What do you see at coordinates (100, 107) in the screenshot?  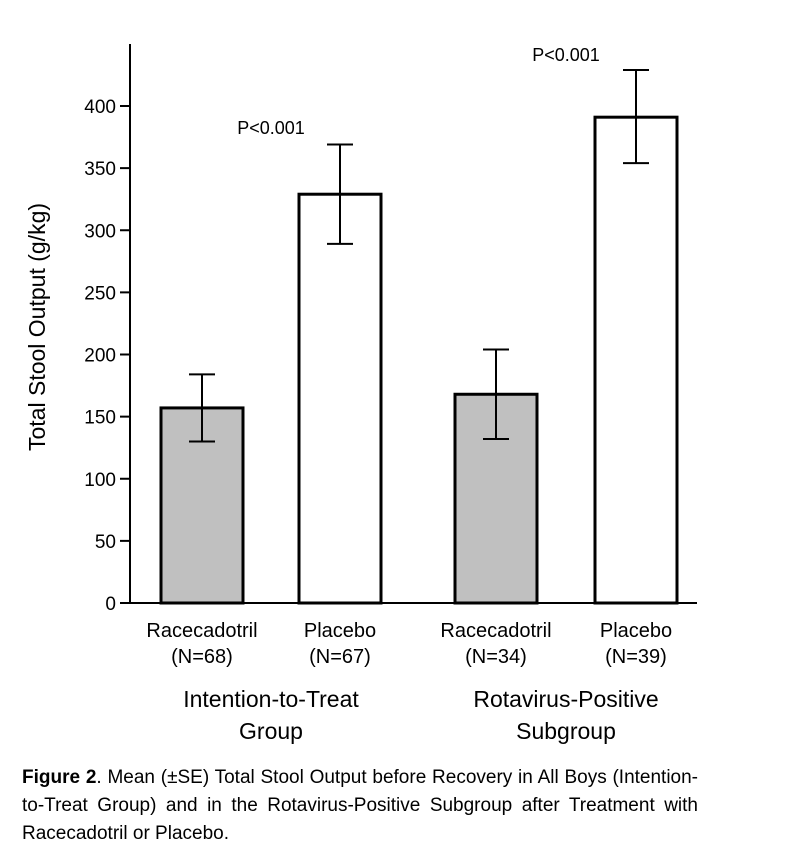 I see `y-tick-label: 400` at bounding box center [100, 107].